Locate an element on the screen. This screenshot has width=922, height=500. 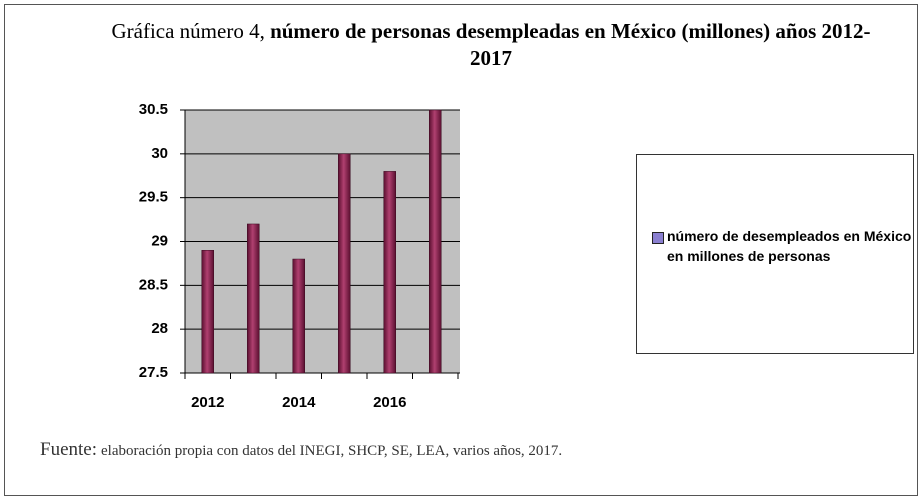
y-tick-label: 29 is located at coordinates (159, 240).